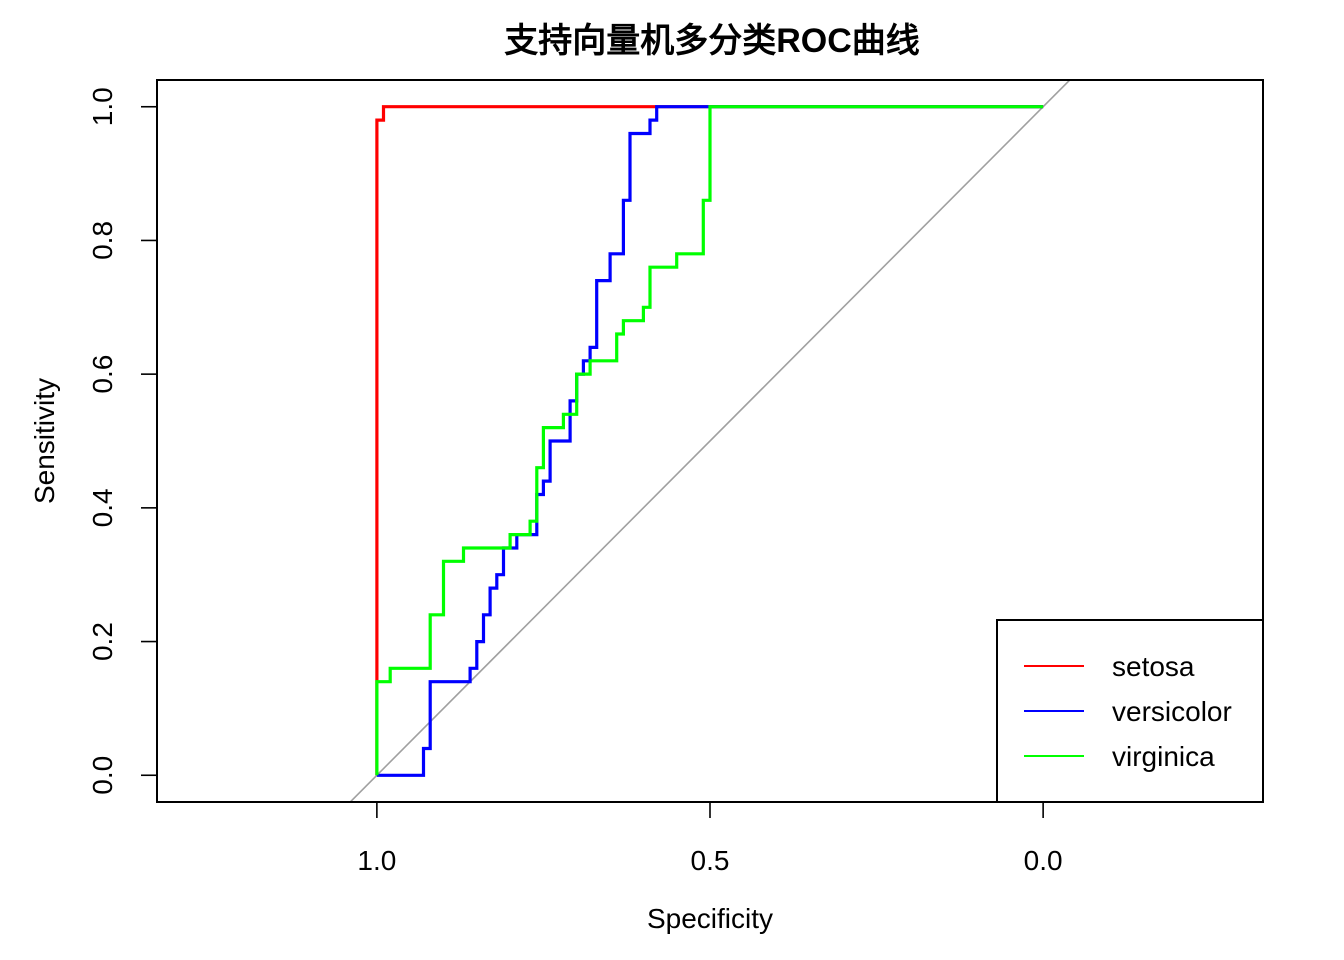 The height and width of the screenshot is (960, 1344). I want to click on y-tick-label: 0.8, so click(102, 240).